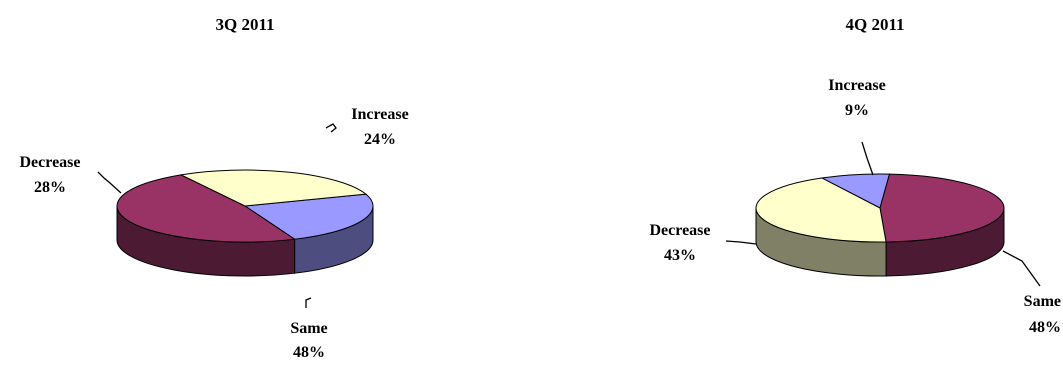  Describe the element at coordinates (308, 340) in the screenshot. I see `slice-label-same-3q: Same 48%` at that location.